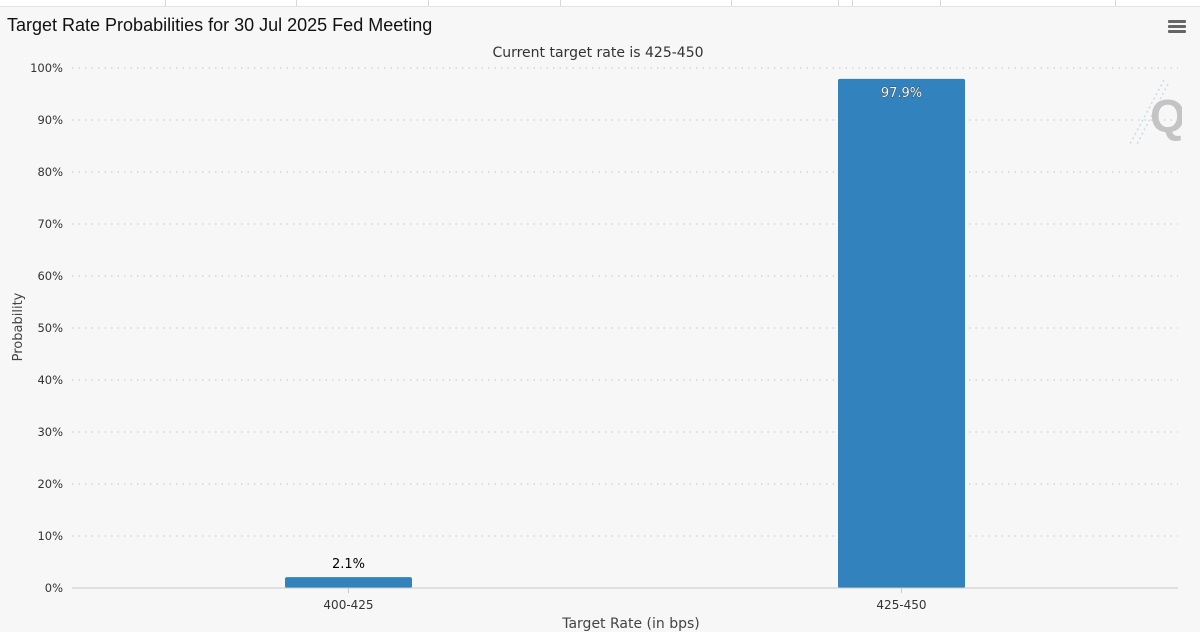 The image size is (1200, 632). Describe the element at coordinates (348, 564) in the screenshot. I see `bar-data-label: 2.1%` at that location.